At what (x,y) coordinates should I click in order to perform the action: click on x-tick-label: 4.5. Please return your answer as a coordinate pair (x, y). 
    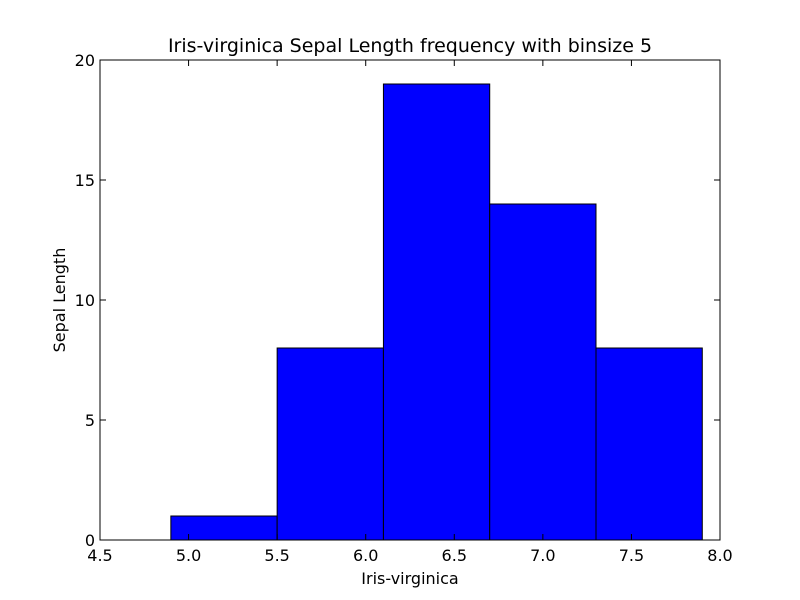
    Looking at the image, I should click on (99, 555).